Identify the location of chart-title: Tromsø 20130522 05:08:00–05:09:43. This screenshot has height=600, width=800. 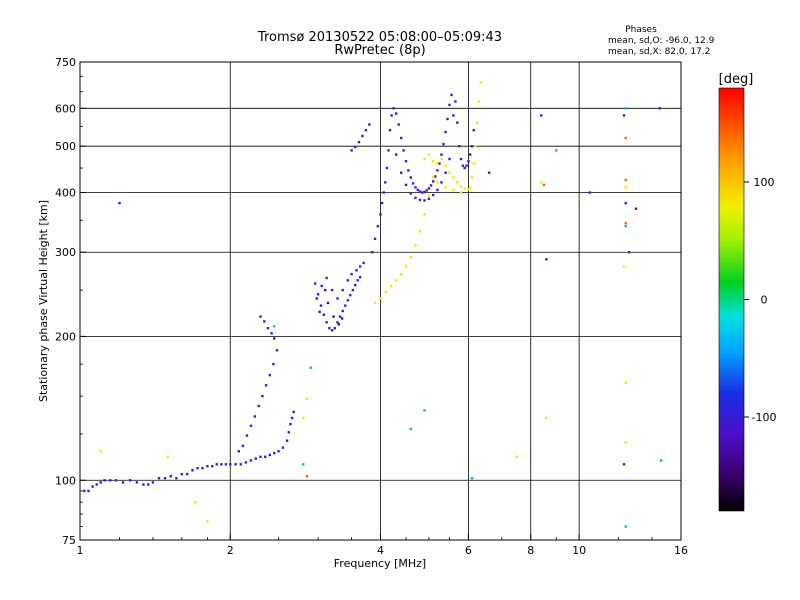
(379, 37).